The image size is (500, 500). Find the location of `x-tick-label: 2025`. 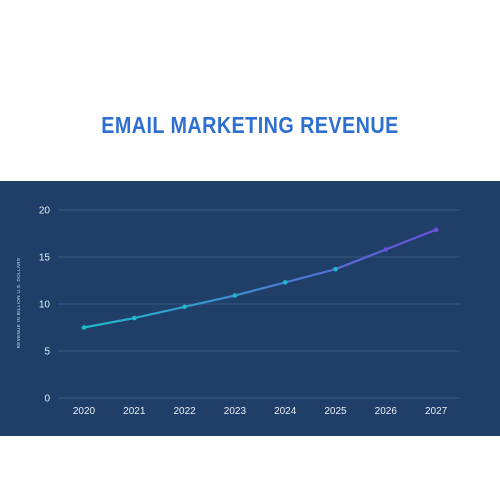

x-tick-label: 2025 is located at coordinates (335, 411).